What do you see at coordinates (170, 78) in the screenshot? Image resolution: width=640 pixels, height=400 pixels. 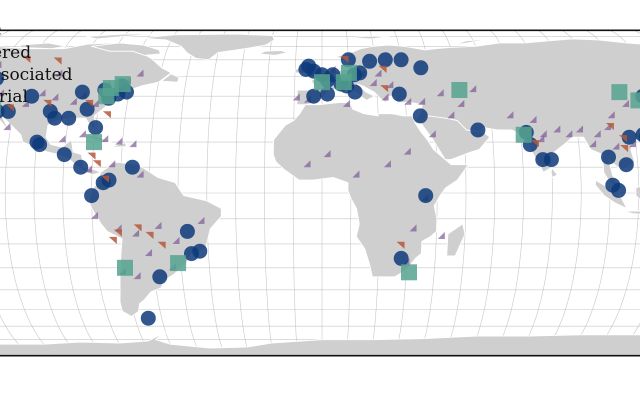 I see `land-newfoundland` at bounding box center [170, 78].